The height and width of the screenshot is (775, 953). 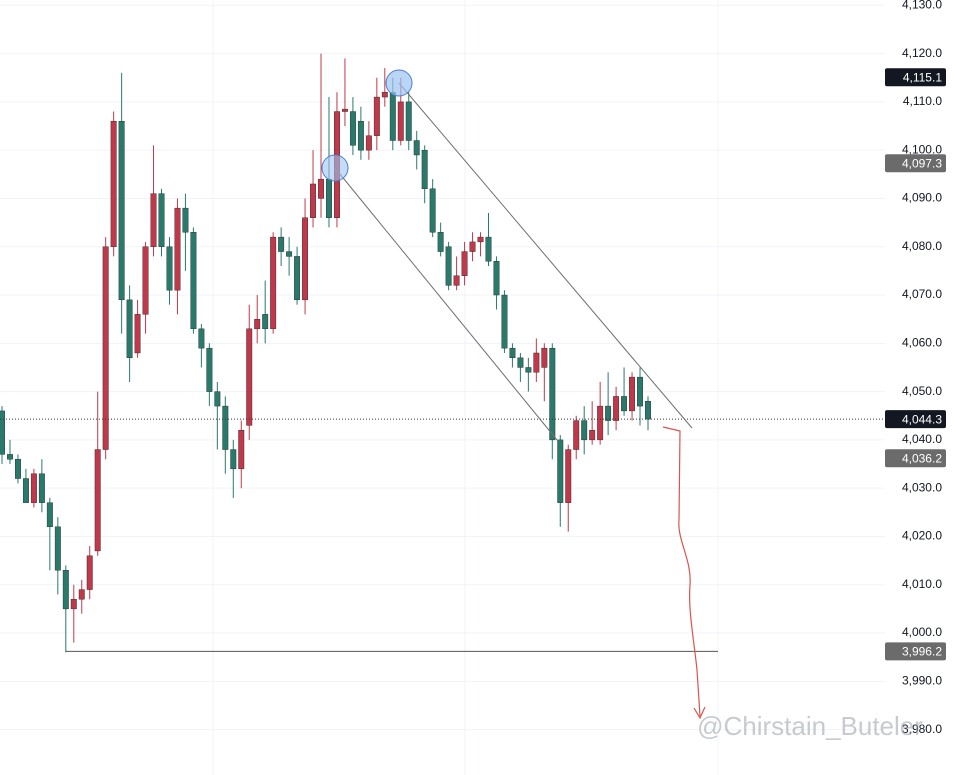 I want to click on y-tick-label: 4,100.0, so click(x=922, y=149).